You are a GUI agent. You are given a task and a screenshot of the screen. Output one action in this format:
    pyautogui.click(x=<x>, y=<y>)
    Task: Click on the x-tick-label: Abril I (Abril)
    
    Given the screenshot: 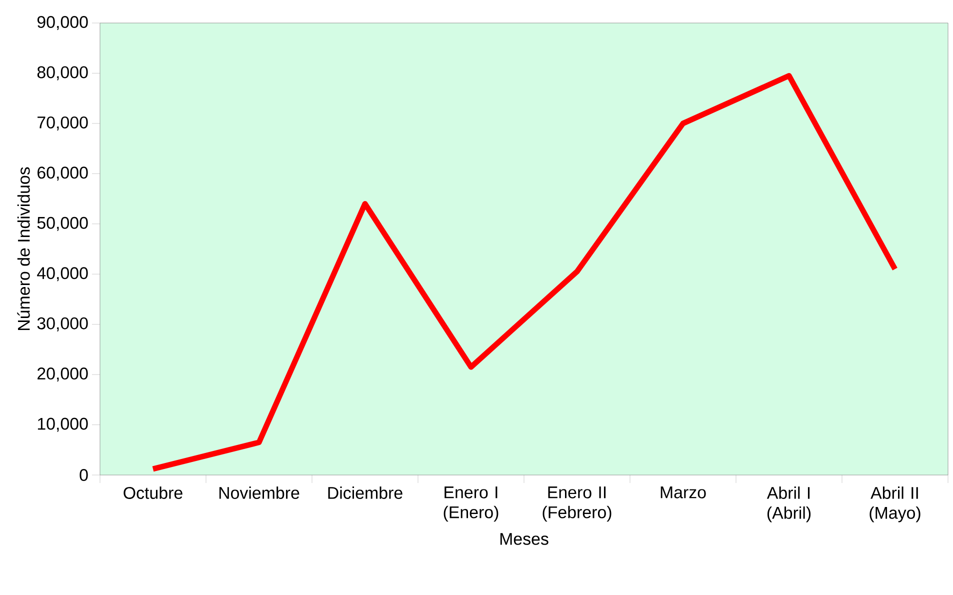 What is the action you would take?
    pyautogui.click(x=788, y=504)
    